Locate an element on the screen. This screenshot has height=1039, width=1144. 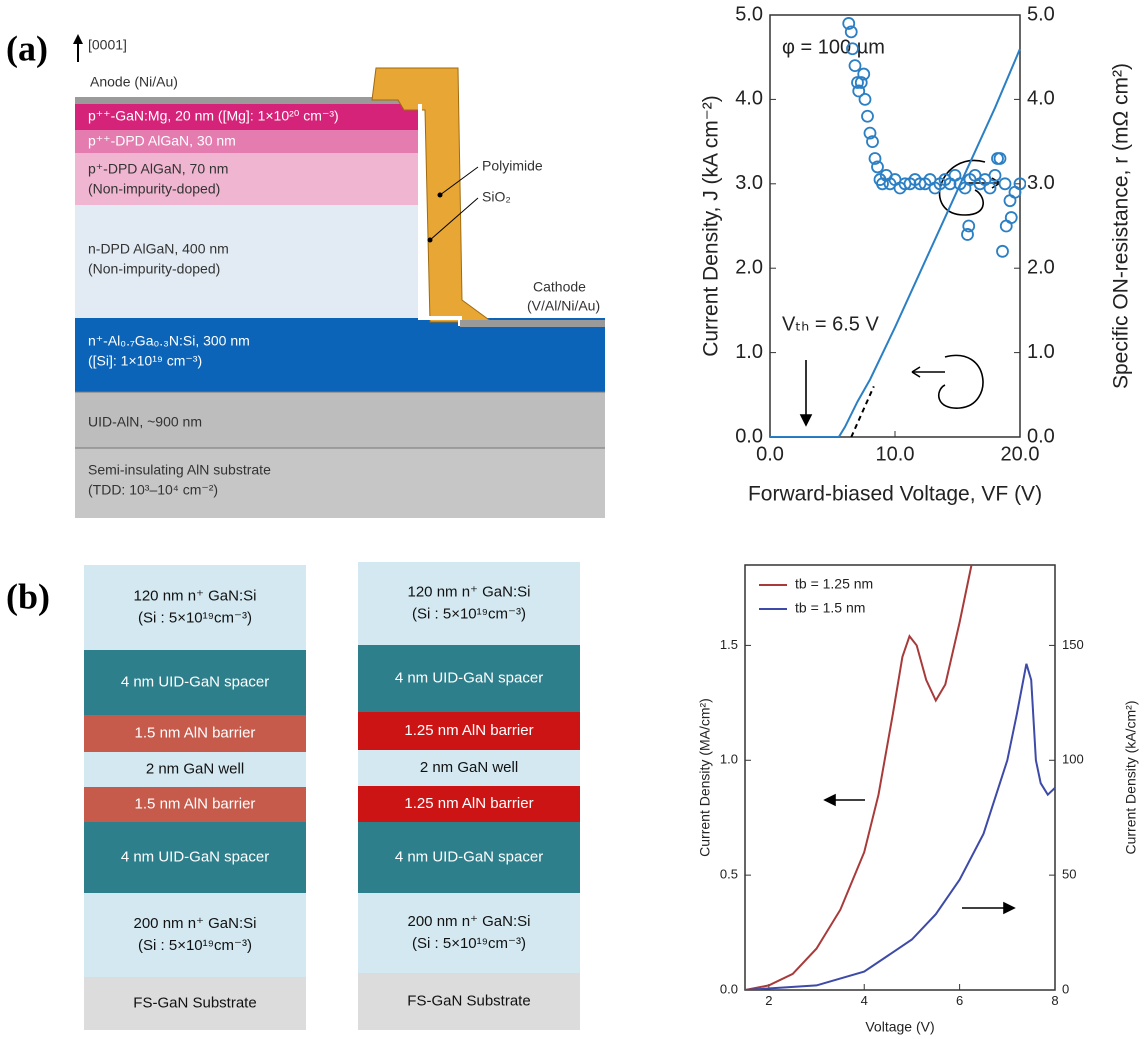
annotation-arrows is located at coordinates (907, 537).